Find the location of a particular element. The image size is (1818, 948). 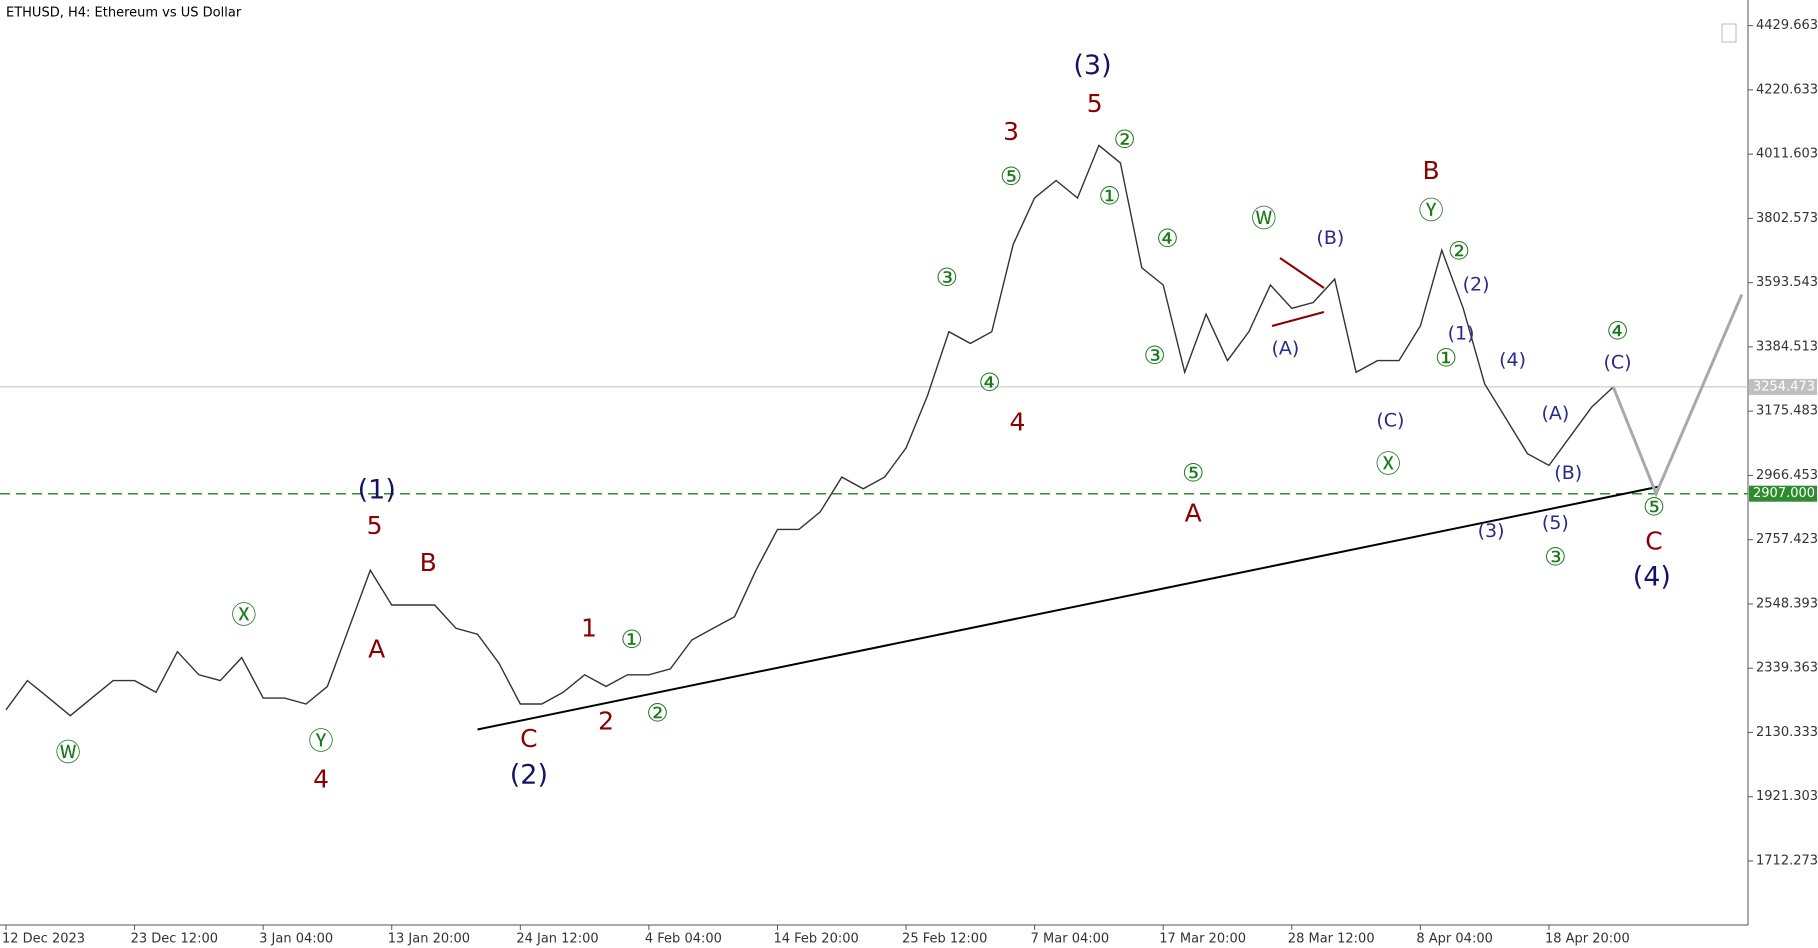

price-label: 2907.000 is located at coordinates (1784, 493).